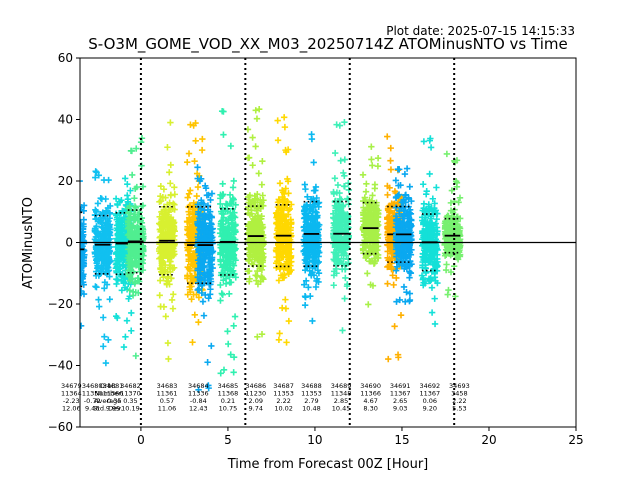  Describe the element at coordinates (400, 397) in the screenshot. I see `stats-column: 34691 11367 2.65 9.03` at that location.